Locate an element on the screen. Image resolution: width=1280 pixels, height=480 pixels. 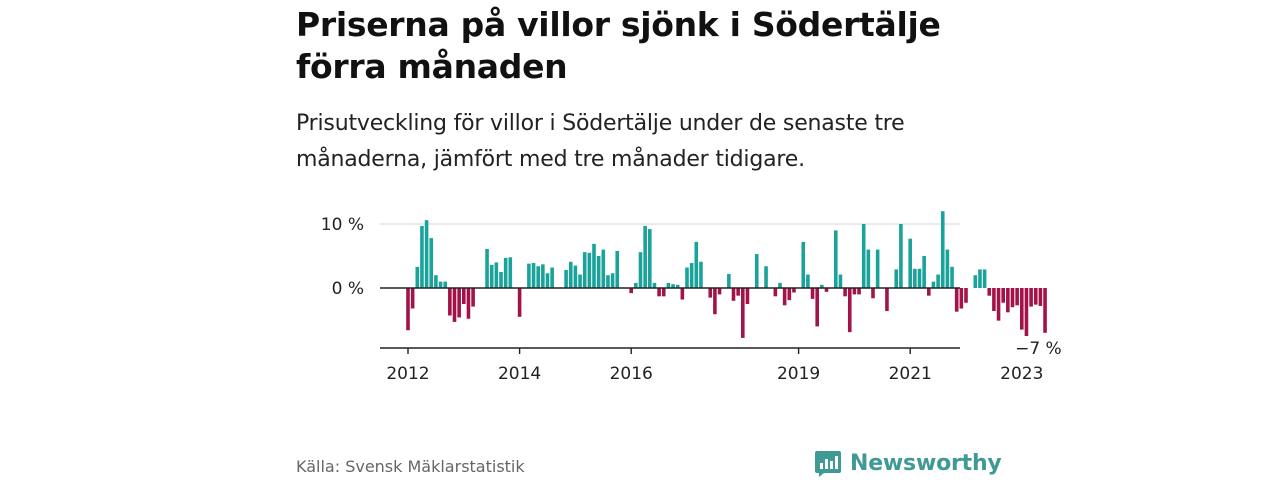
x-tick-label: 2014 is located at coordinates (519, 374).